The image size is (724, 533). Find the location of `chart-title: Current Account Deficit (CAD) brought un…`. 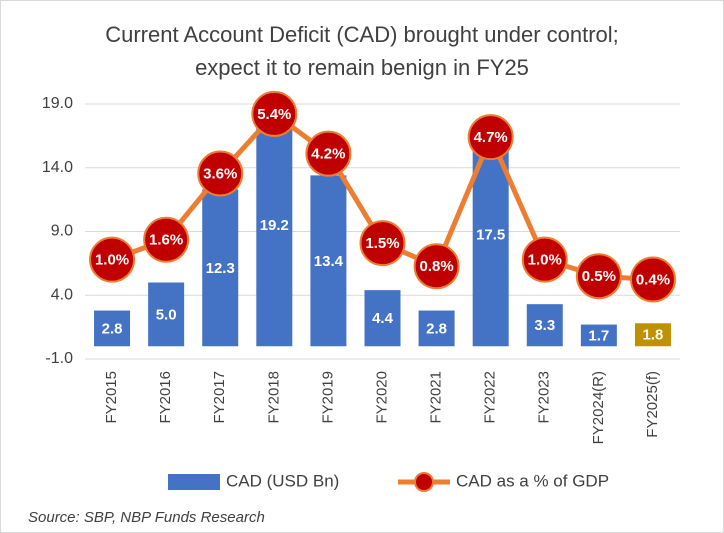

chart-title: Current Account Deficit (CAD) brought un… is located at coordinates (362, 34).